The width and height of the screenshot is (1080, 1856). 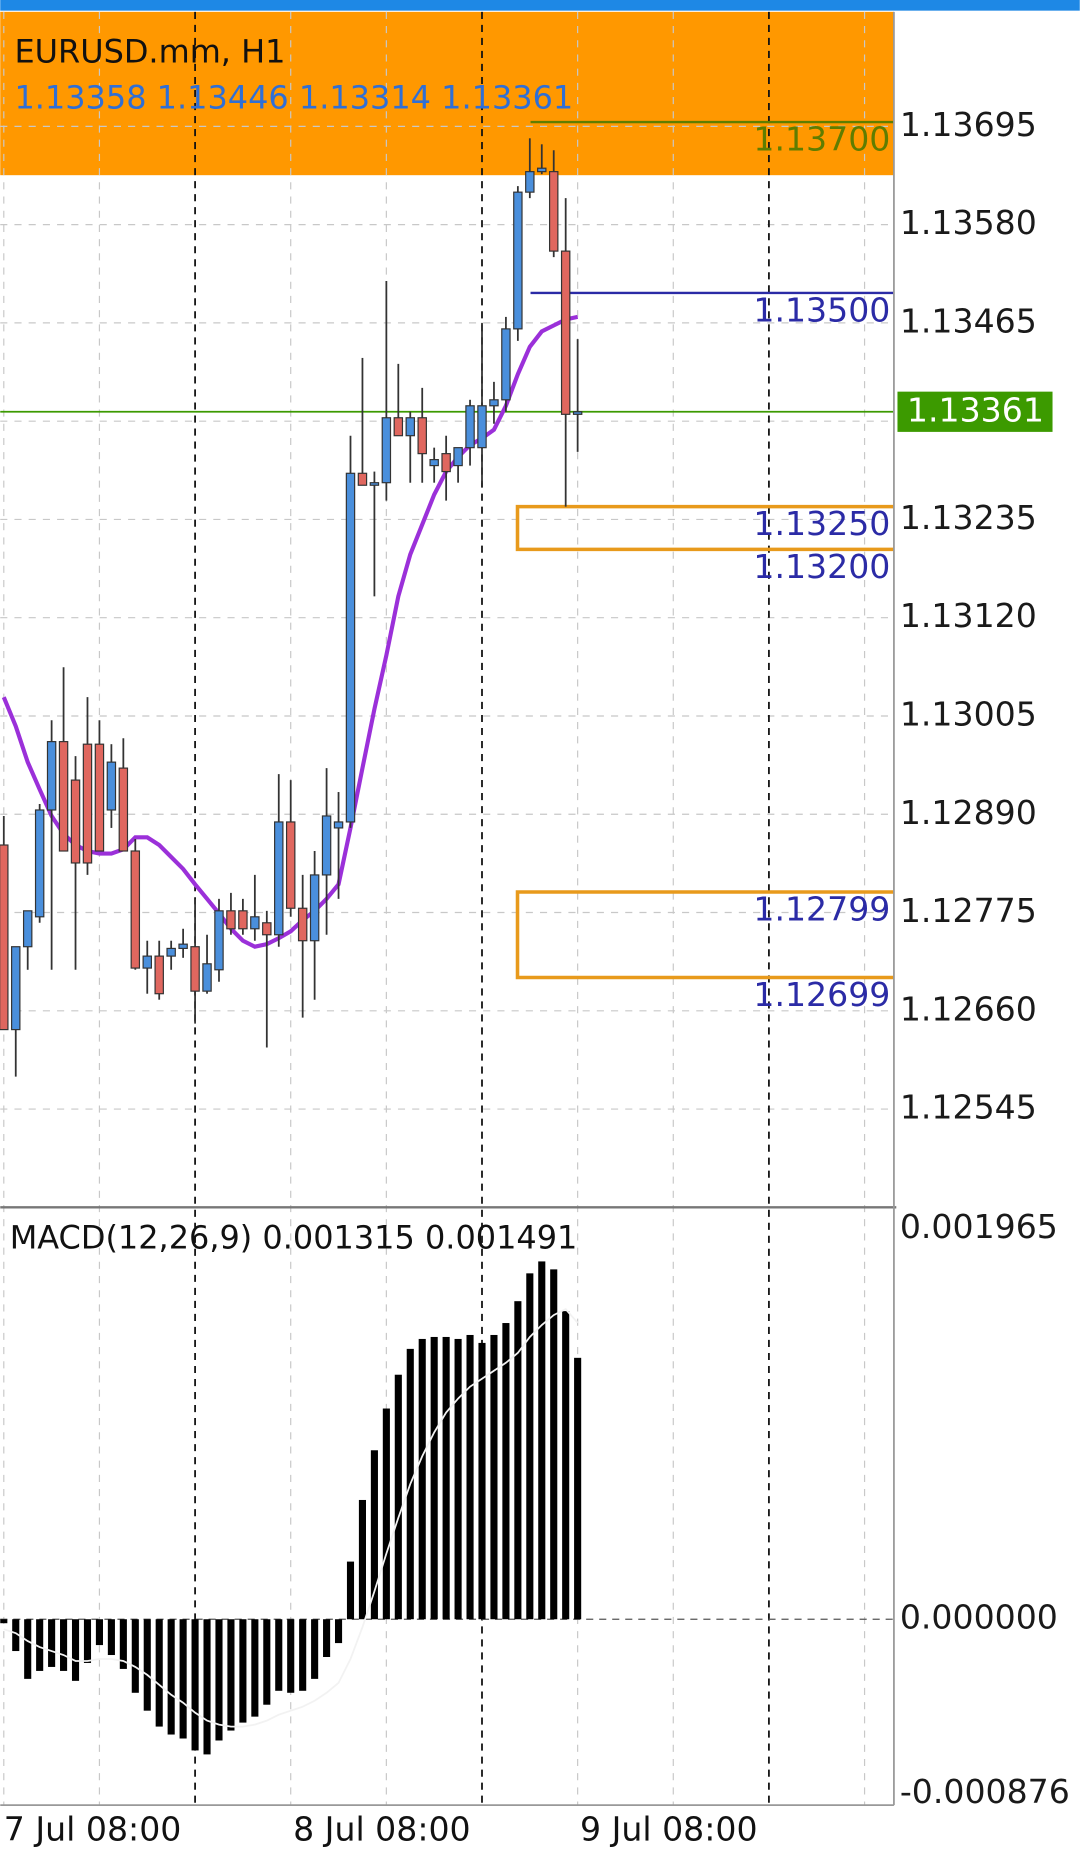 I want to click on symbol-title: EURUSD.mm, H1, so click(x=149, y=51).